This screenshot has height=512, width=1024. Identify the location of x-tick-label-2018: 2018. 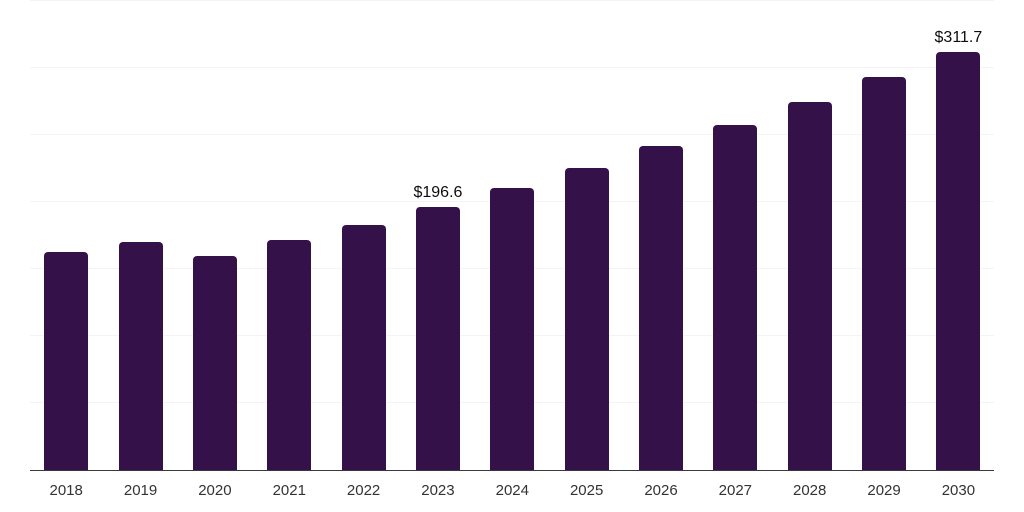
(66, 490).